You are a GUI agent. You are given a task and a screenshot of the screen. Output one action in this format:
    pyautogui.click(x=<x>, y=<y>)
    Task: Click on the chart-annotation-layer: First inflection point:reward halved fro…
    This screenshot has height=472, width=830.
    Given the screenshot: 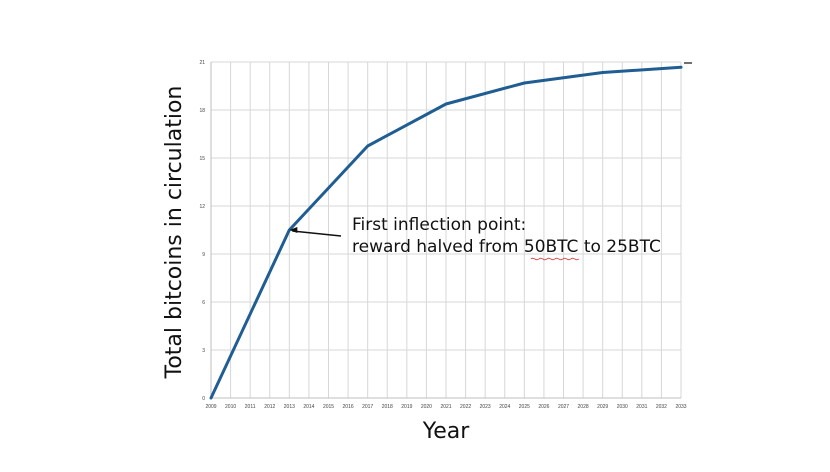 What is the action you would take?
    pyautogui.click(x=475, y=238)
    